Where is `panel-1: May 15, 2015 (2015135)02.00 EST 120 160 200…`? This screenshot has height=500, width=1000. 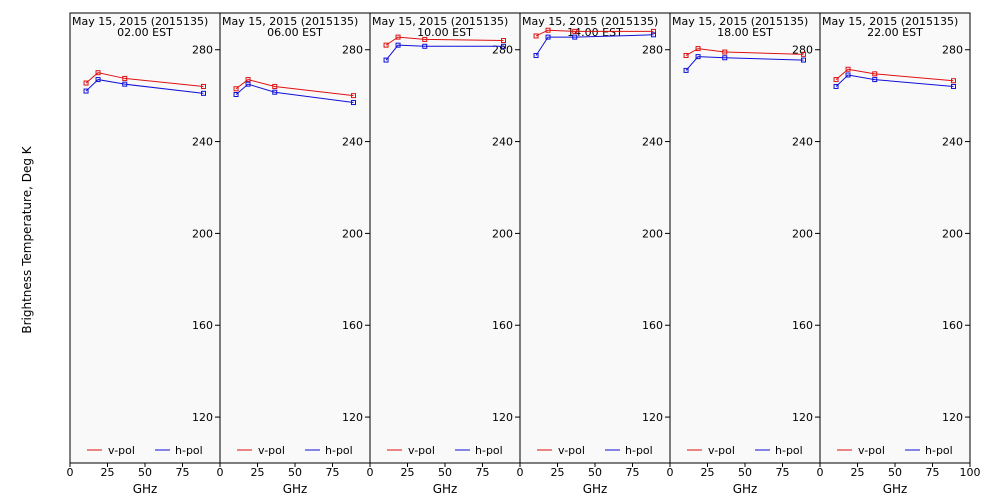 panel-1: May 15, 2015 (2015135)02.00 EST 120 160 200… is located at coordinates (144, 254).